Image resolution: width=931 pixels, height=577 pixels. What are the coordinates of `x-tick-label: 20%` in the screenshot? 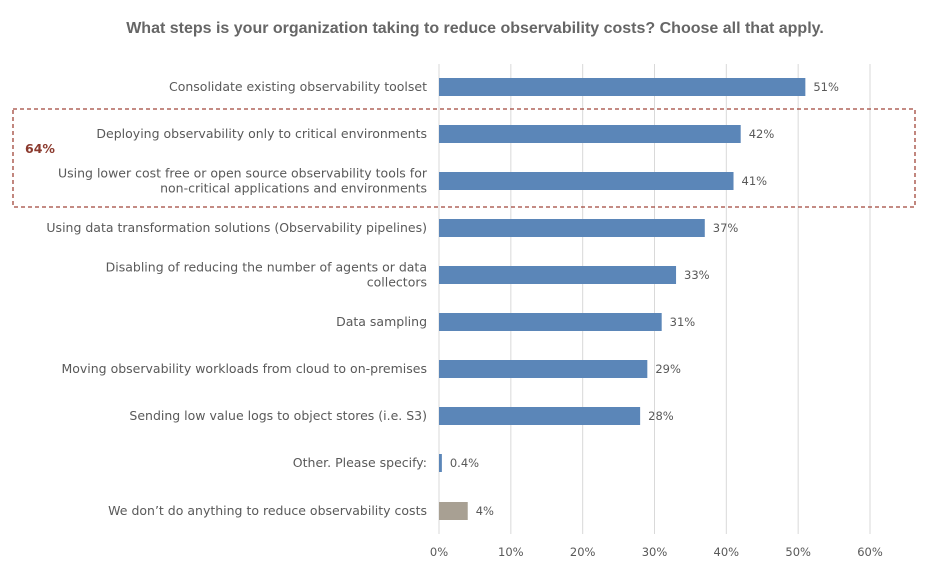 It's located at (583, 552).